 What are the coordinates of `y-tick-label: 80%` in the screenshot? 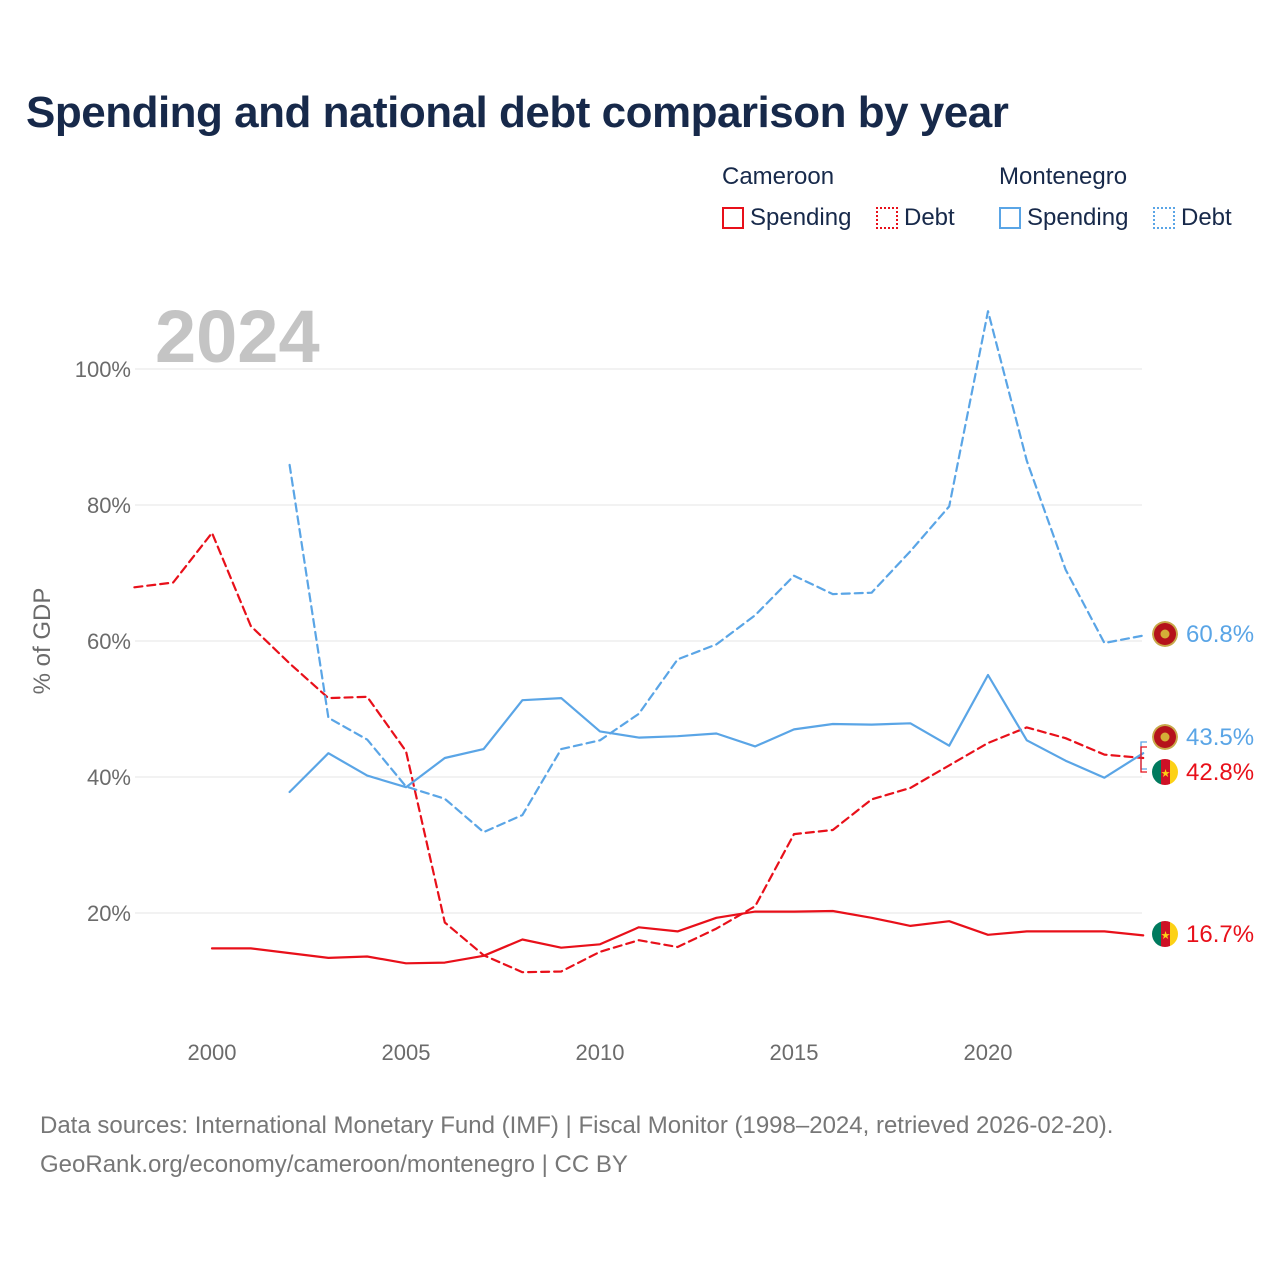 It's located at (109, 505).